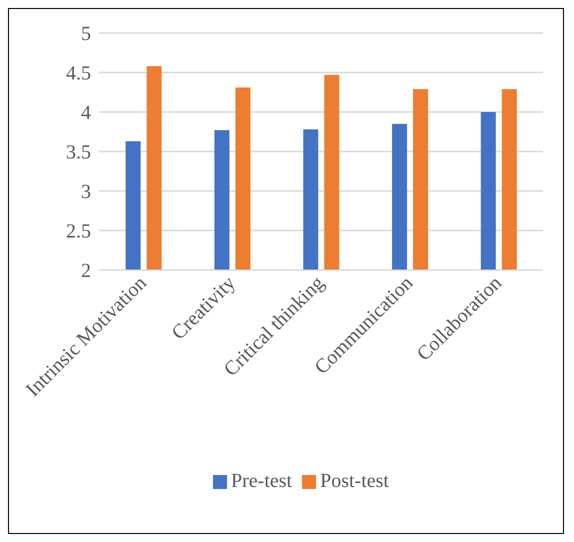  What do you see at coordinates (78, 231) in the screenshot?
I see `y-tick-label: 2.5` at bounding box center [78, 231].